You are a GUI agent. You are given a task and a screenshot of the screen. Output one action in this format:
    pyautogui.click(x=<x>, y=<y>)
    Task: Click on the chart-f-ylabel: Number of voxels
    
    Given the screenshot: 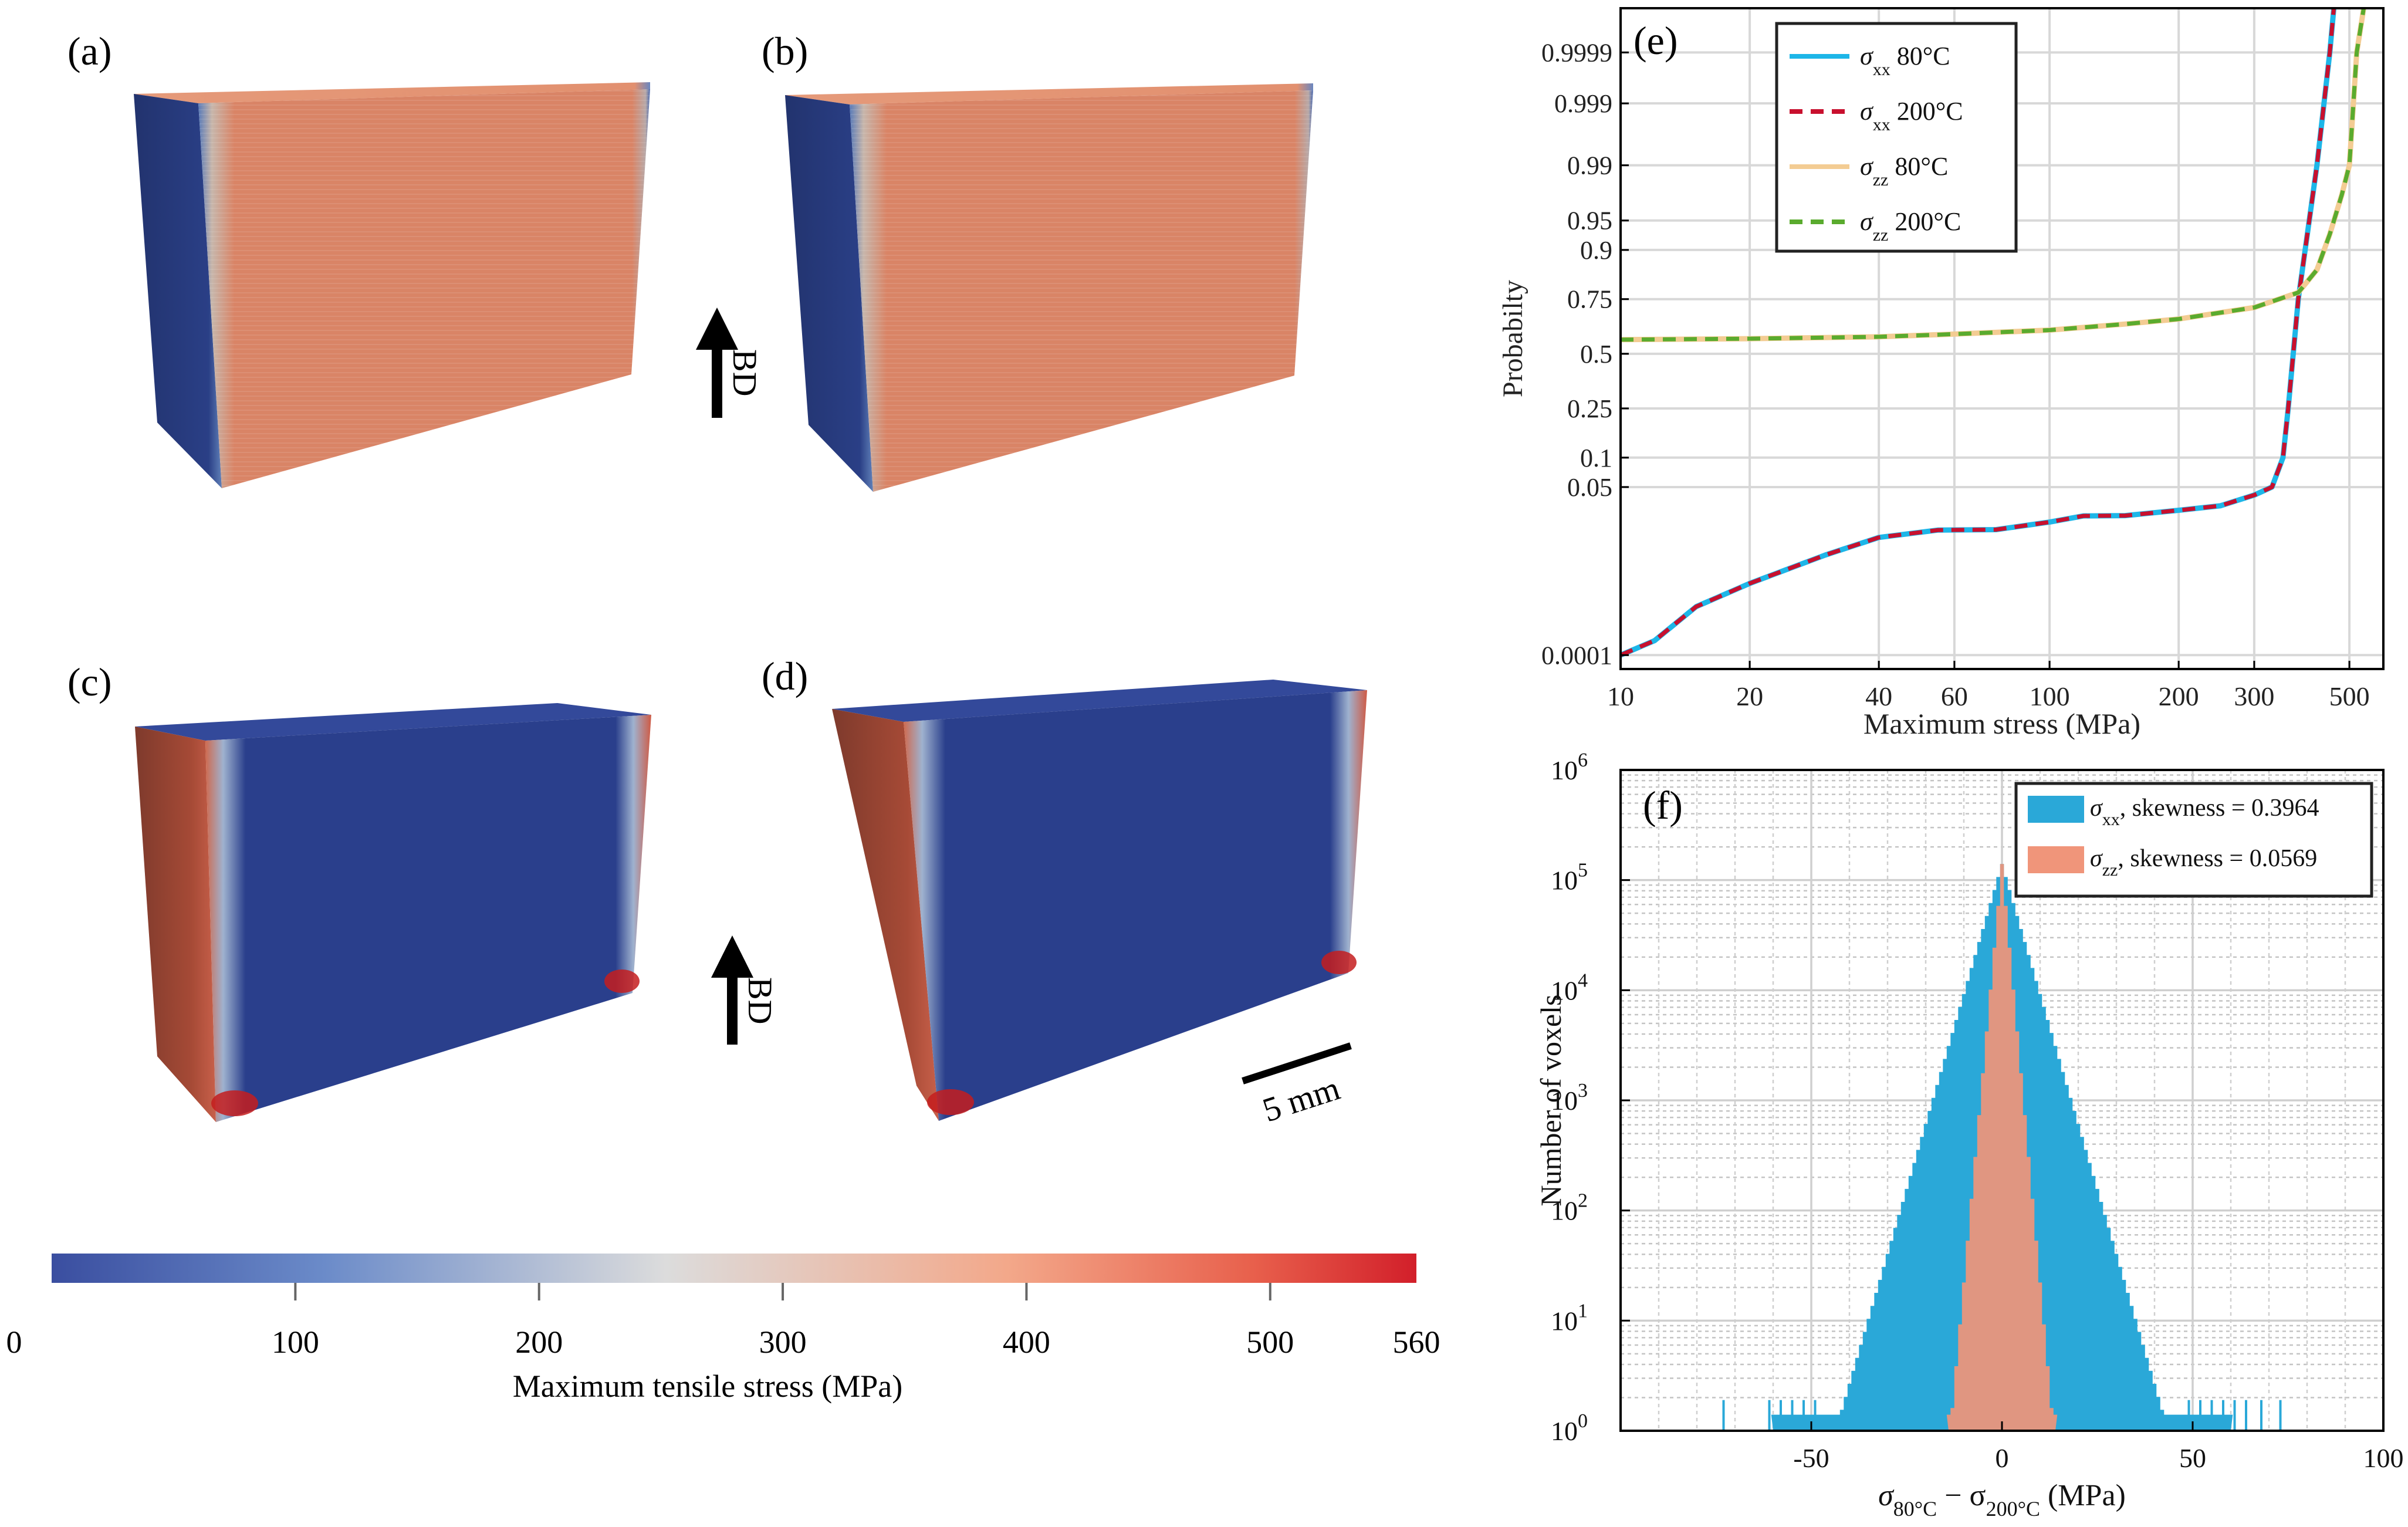 What is the action you would take?
    pyautogui.click(x=1550, y=1100)
    